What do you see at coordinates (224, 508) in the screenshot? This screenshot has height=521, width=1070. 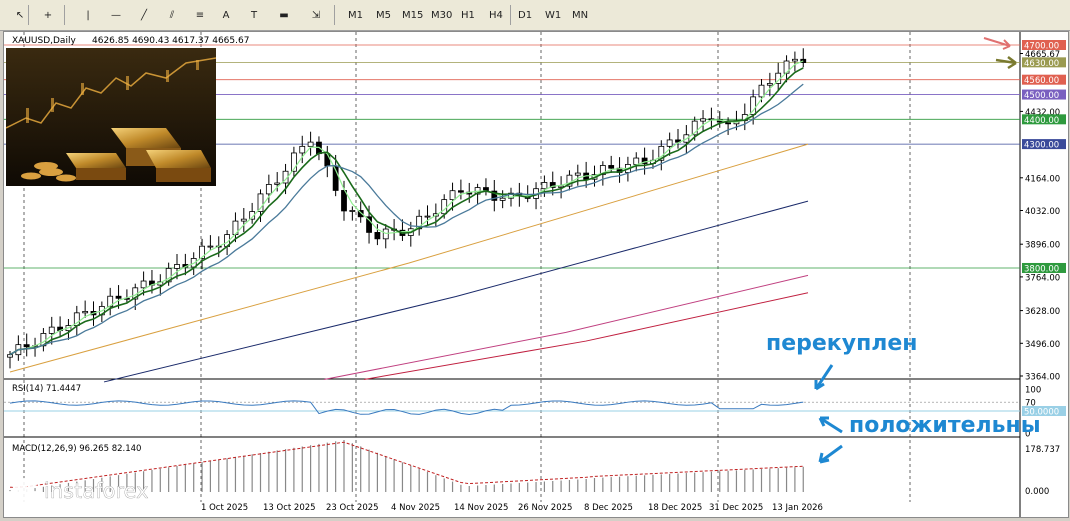 I see `date-tick: 1 Oct 2025` at bounding box center [224, 508].